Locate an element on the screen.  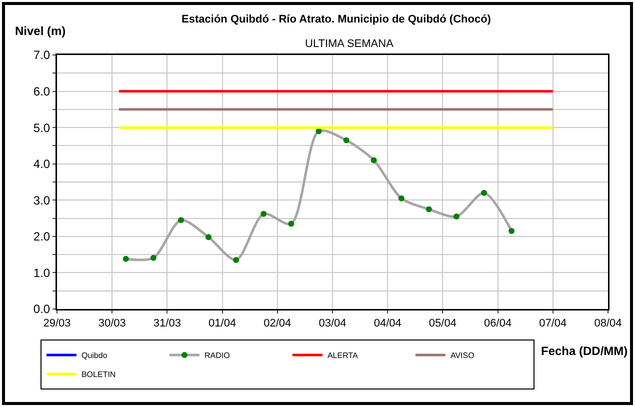
x-tick-label: 29/03 is located at coordinates (57, 324).